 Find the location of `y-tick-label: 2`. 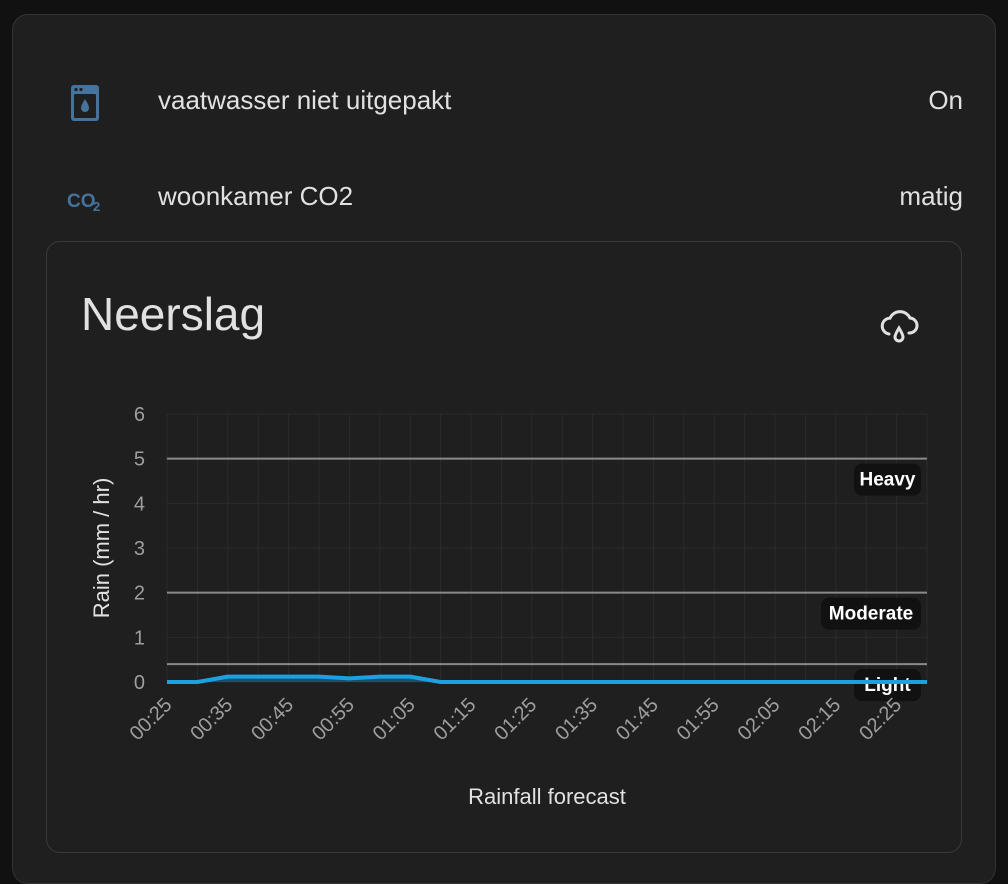

y-tick-label: 2 is located at coordinates (139, 594).